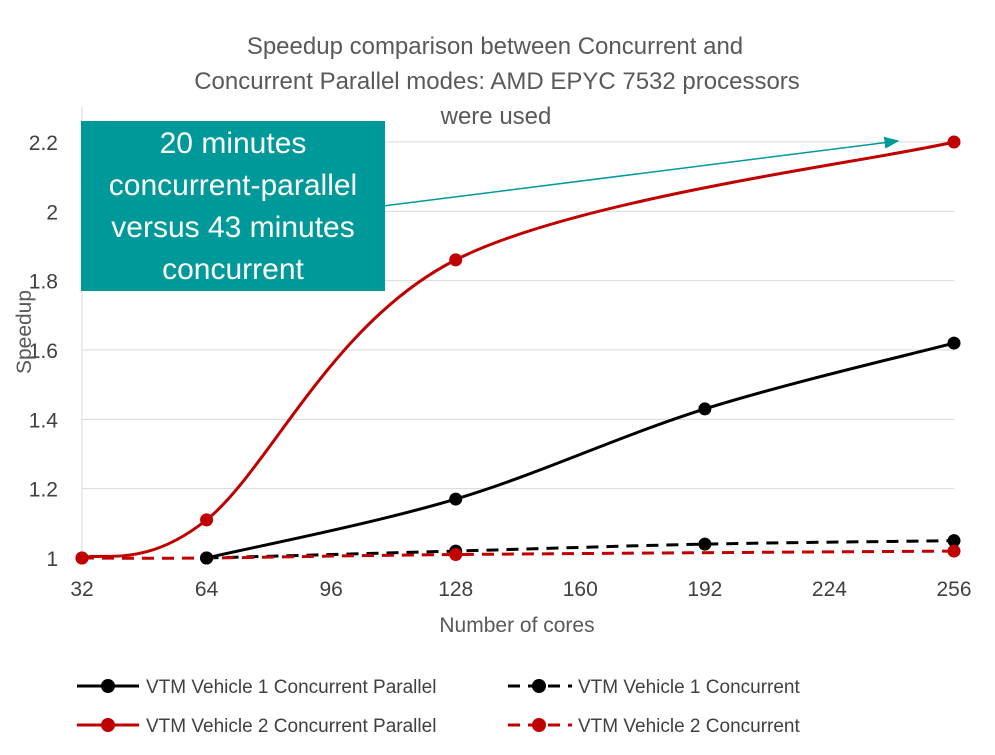 This screenshot has width=995, height=755. Describe the element at coordinates (52, 212) in the screenshot. I see `y-tick-label: 2` at that location.